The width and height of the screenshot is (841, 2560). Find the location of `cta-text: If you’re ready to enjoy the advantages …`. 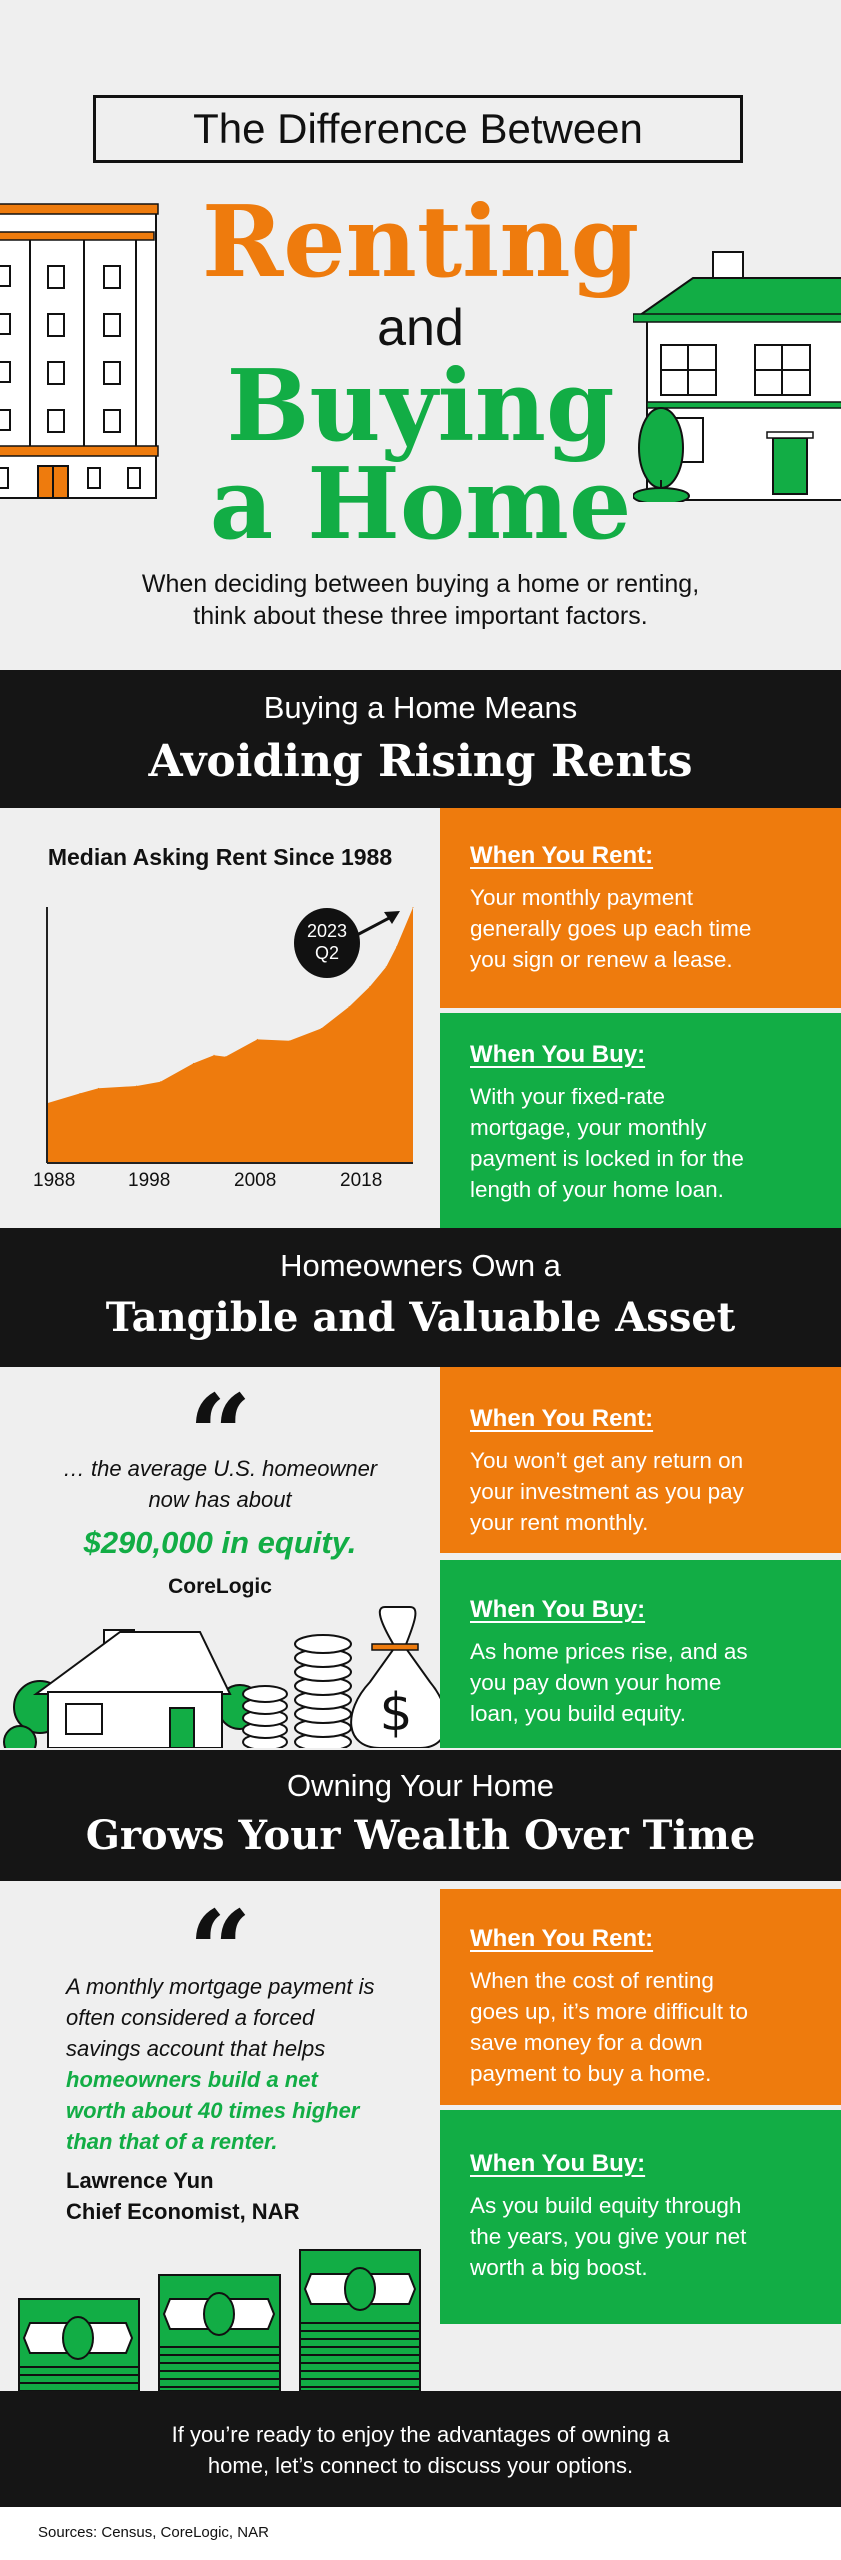

cta-text: If you’re ready to enjoy the advantages … is located at coordinates (420, 2450).